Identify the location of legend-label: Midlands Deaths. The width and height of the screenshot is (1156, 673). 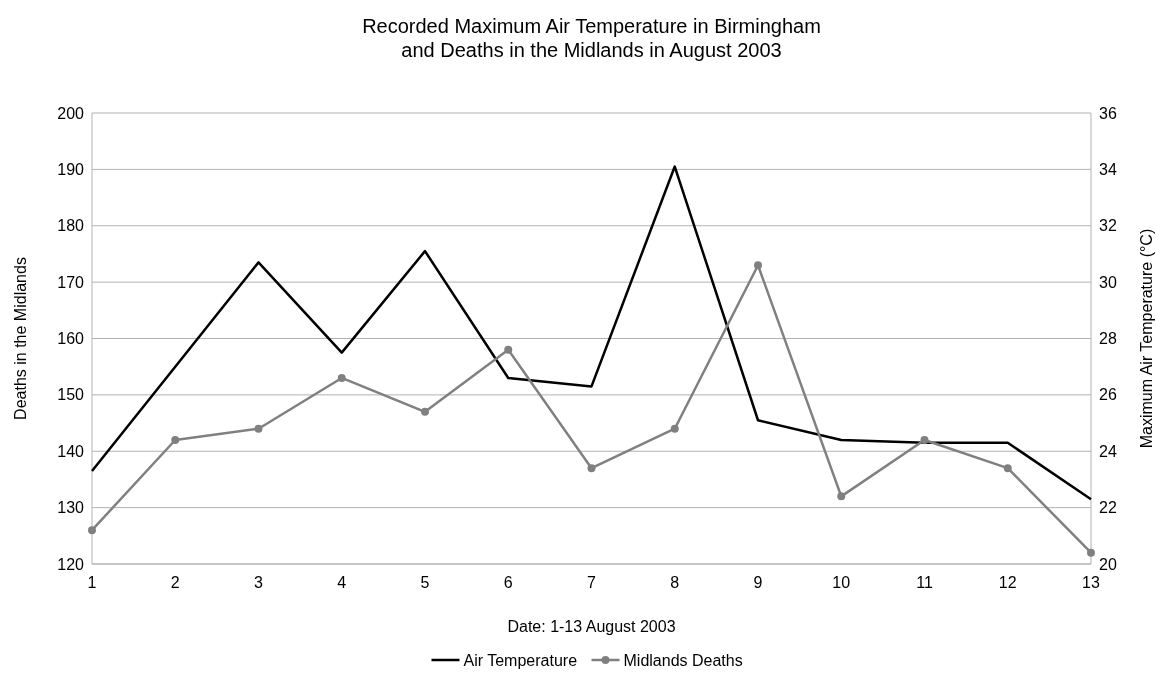
(683, 660).